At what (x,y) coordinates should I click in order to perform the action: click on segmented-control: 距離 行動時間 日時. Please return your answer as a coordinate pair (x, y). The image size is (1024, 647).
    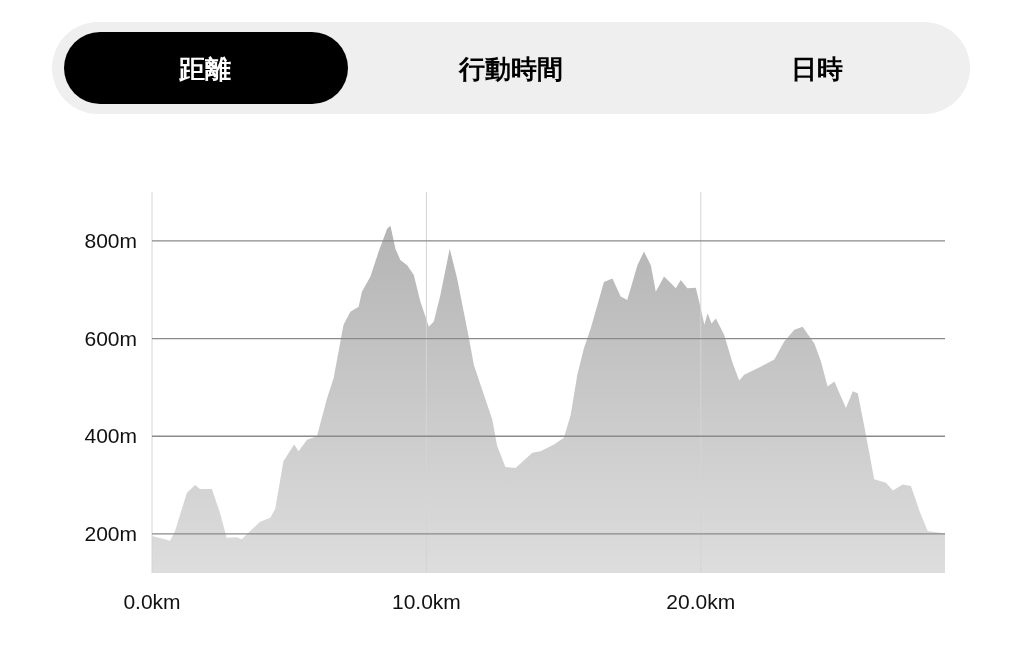
    Looking at the image, I should click on (511, 68).